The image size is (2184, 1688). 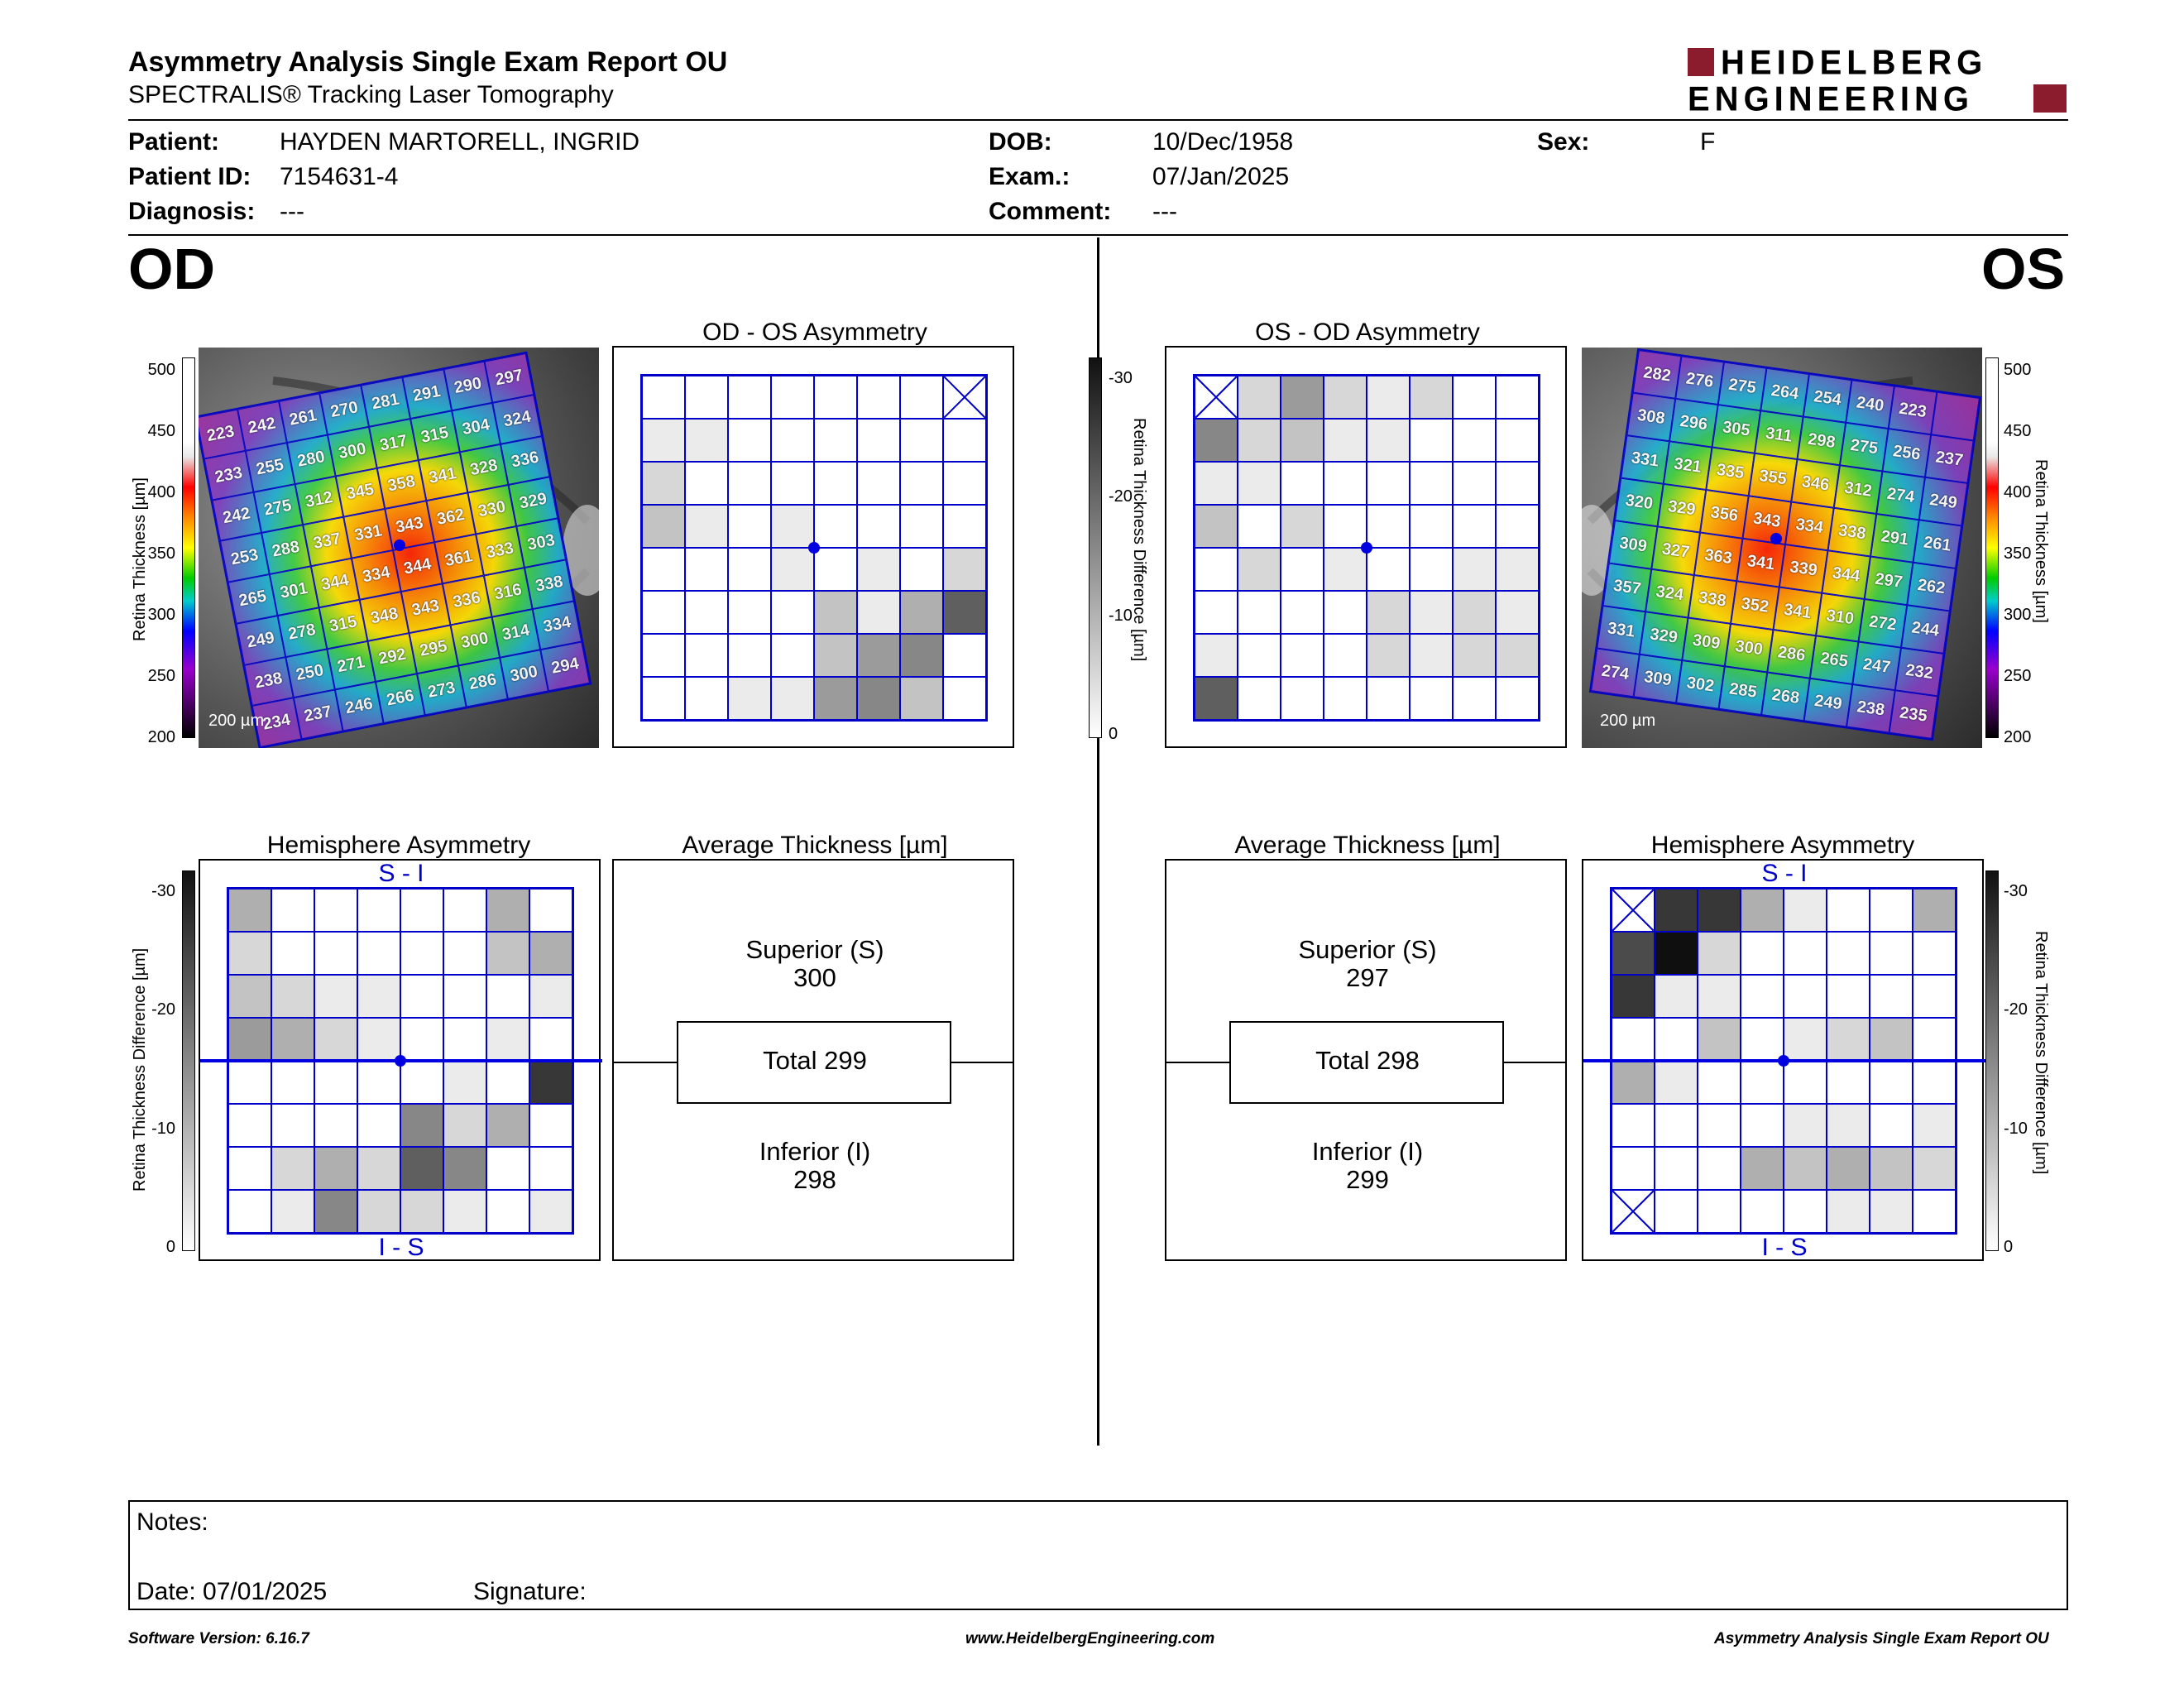 I want to click on center-diff-axis-label: Retina Thickness Difference [µm], so click(x=1139, y=540).